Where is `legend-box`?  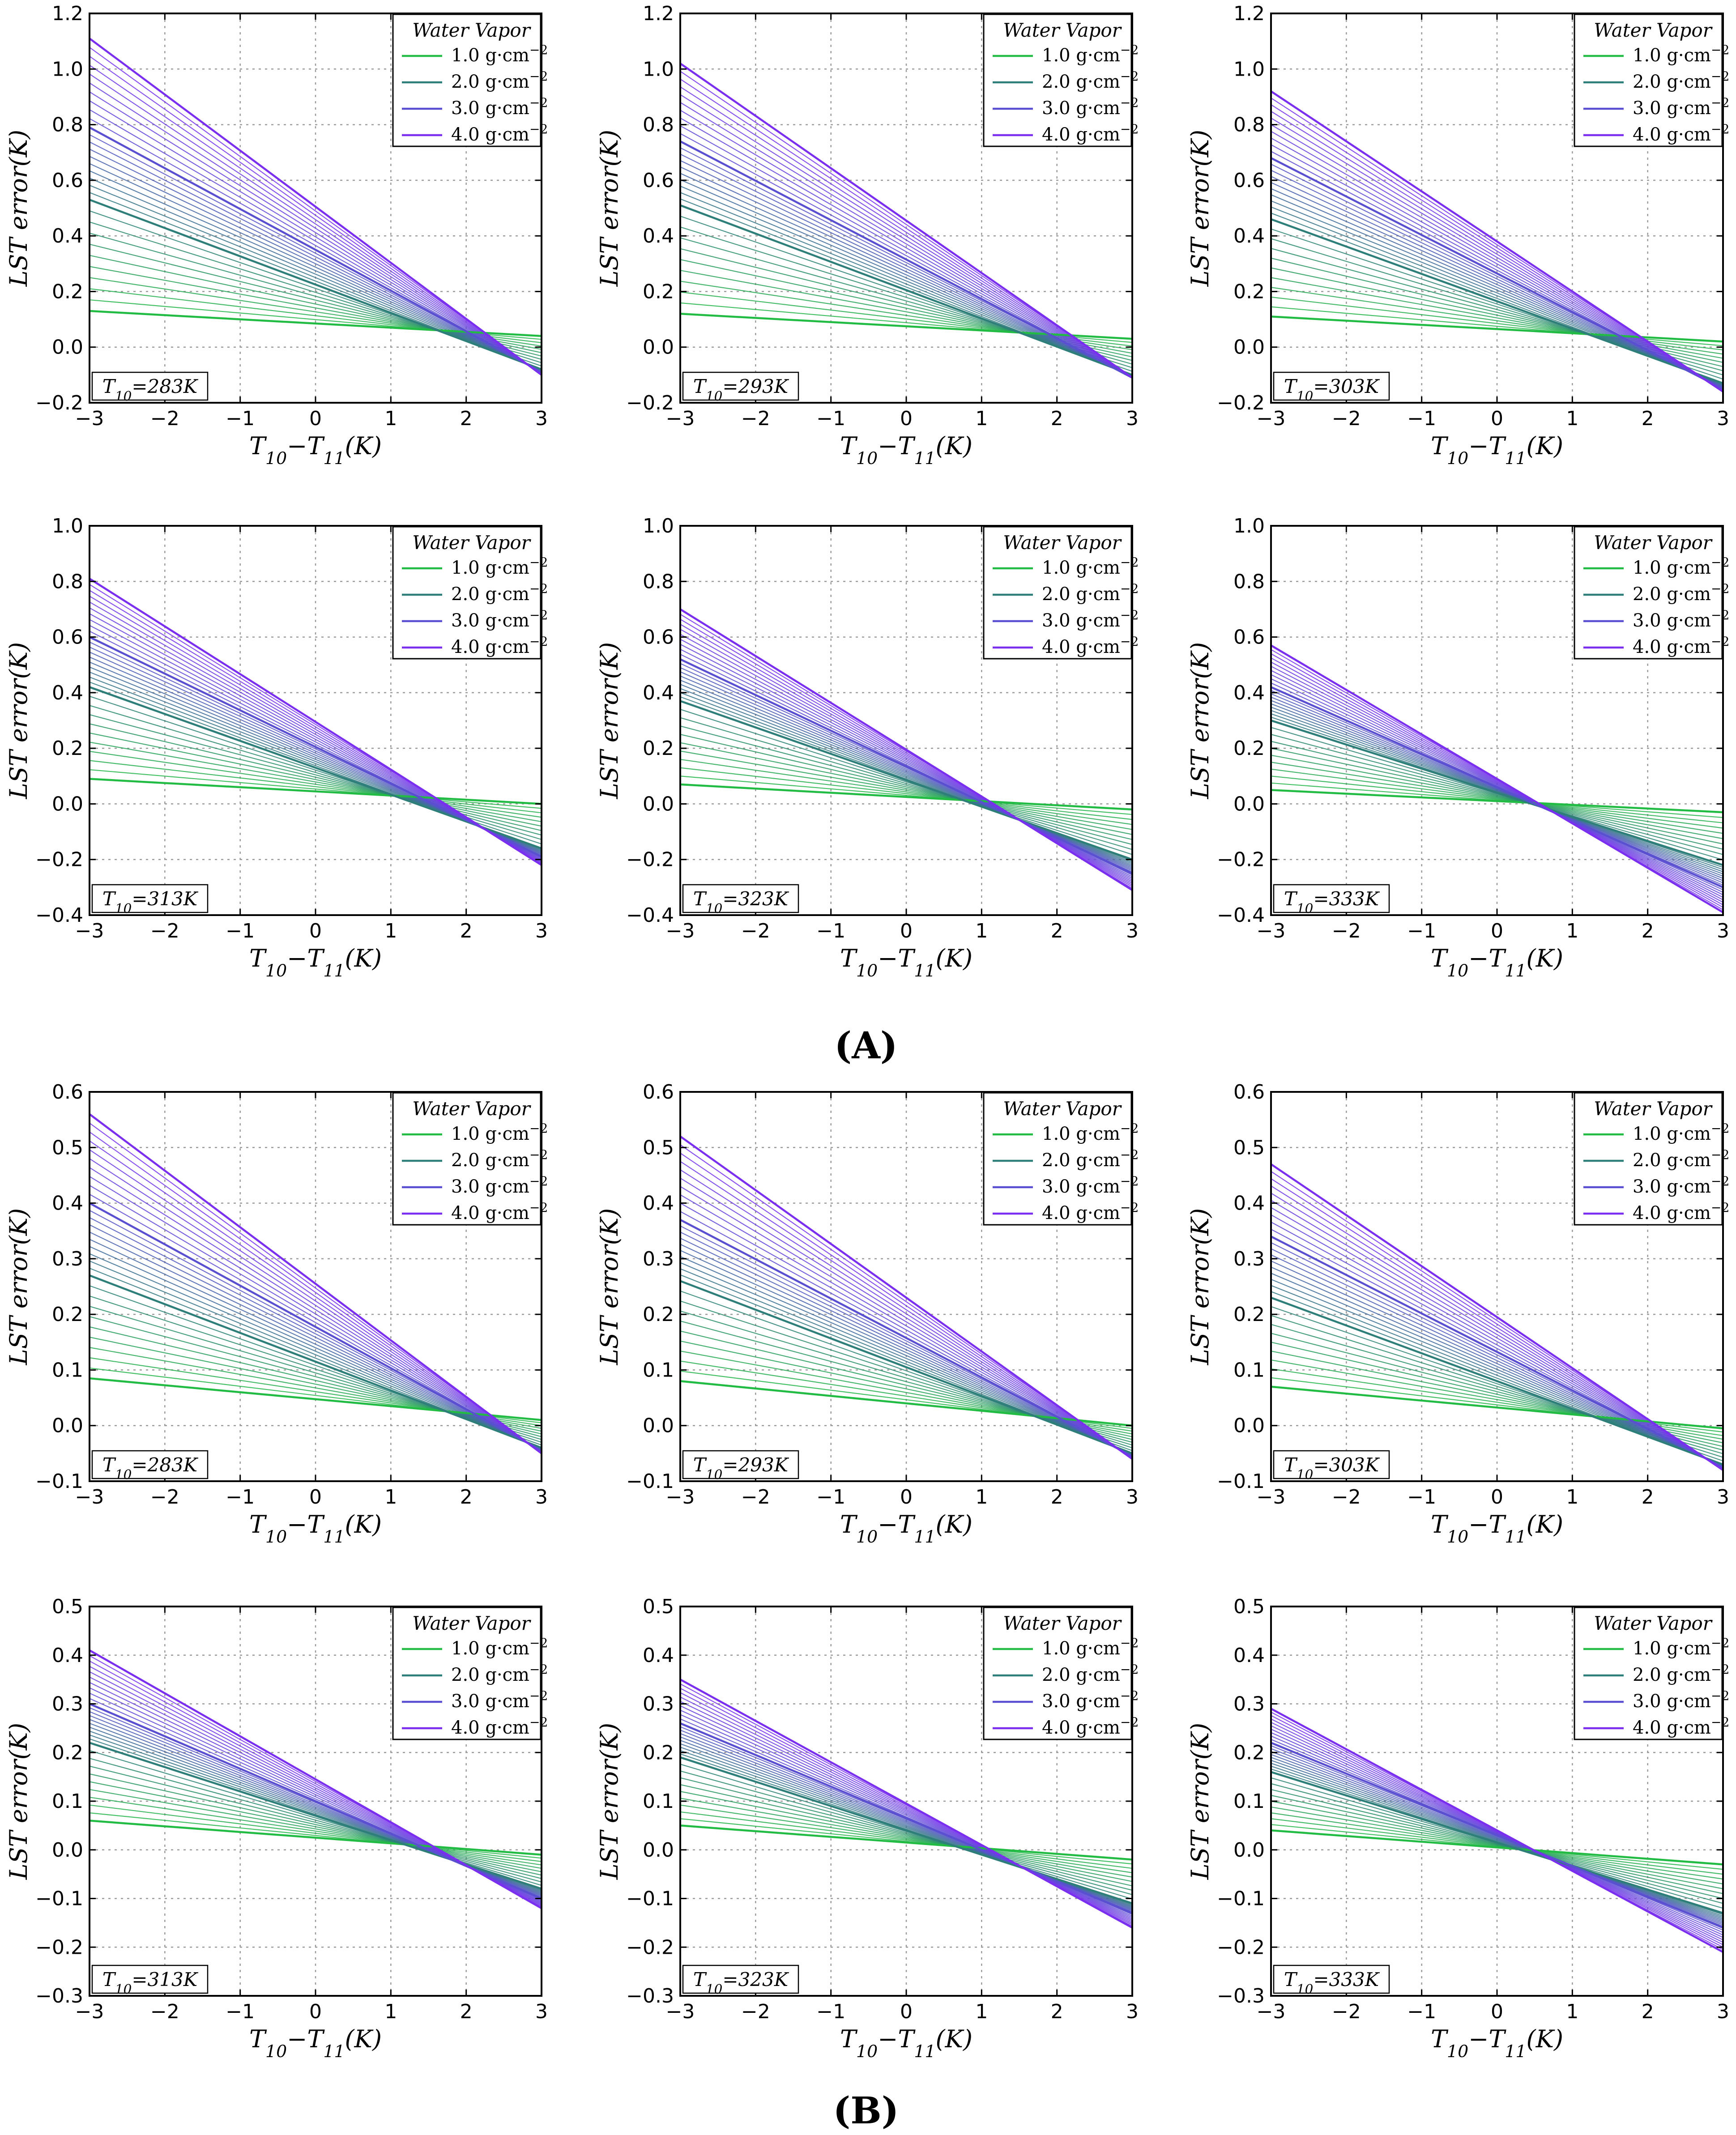
legend-box is located at coordinates (1648, 80).